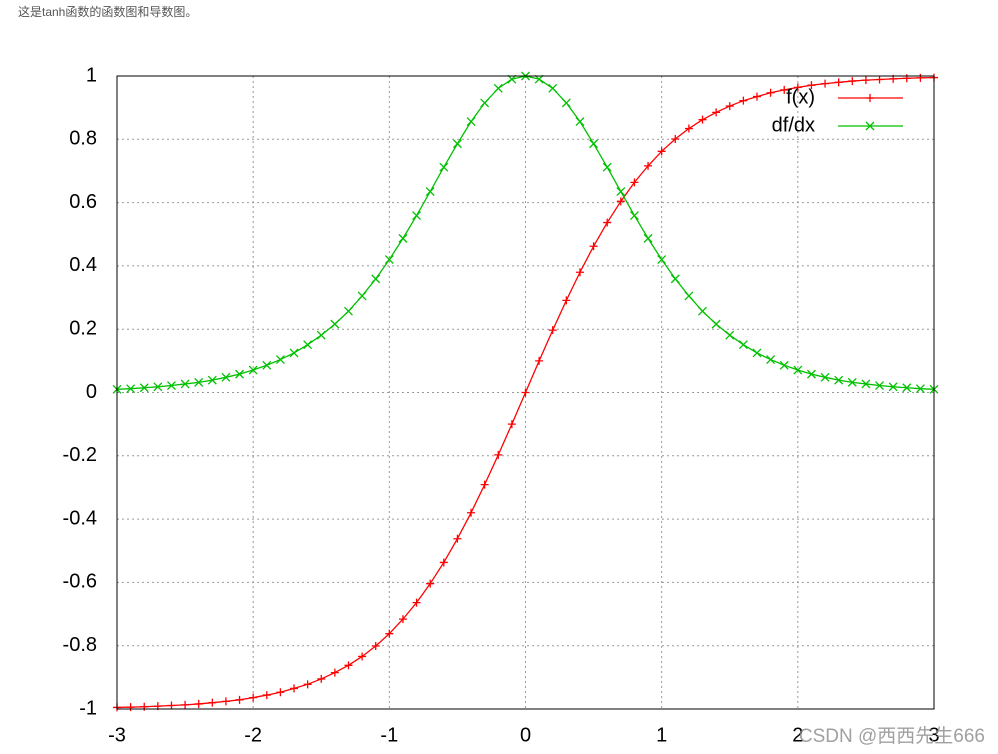  What do you see at coordinates (525, 735) in the screenshot?
I see `x-tick-label: 0` at bounding box center [525, 735].